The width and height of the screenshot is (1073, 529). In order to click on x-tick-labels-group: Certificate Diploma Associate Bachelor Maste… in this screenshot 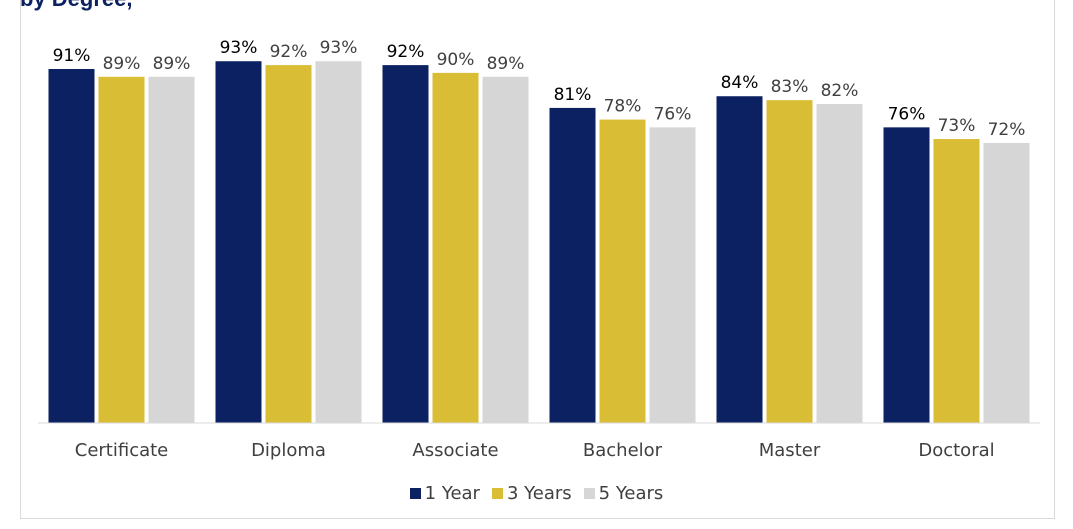, I will do `click(535, 450)`.